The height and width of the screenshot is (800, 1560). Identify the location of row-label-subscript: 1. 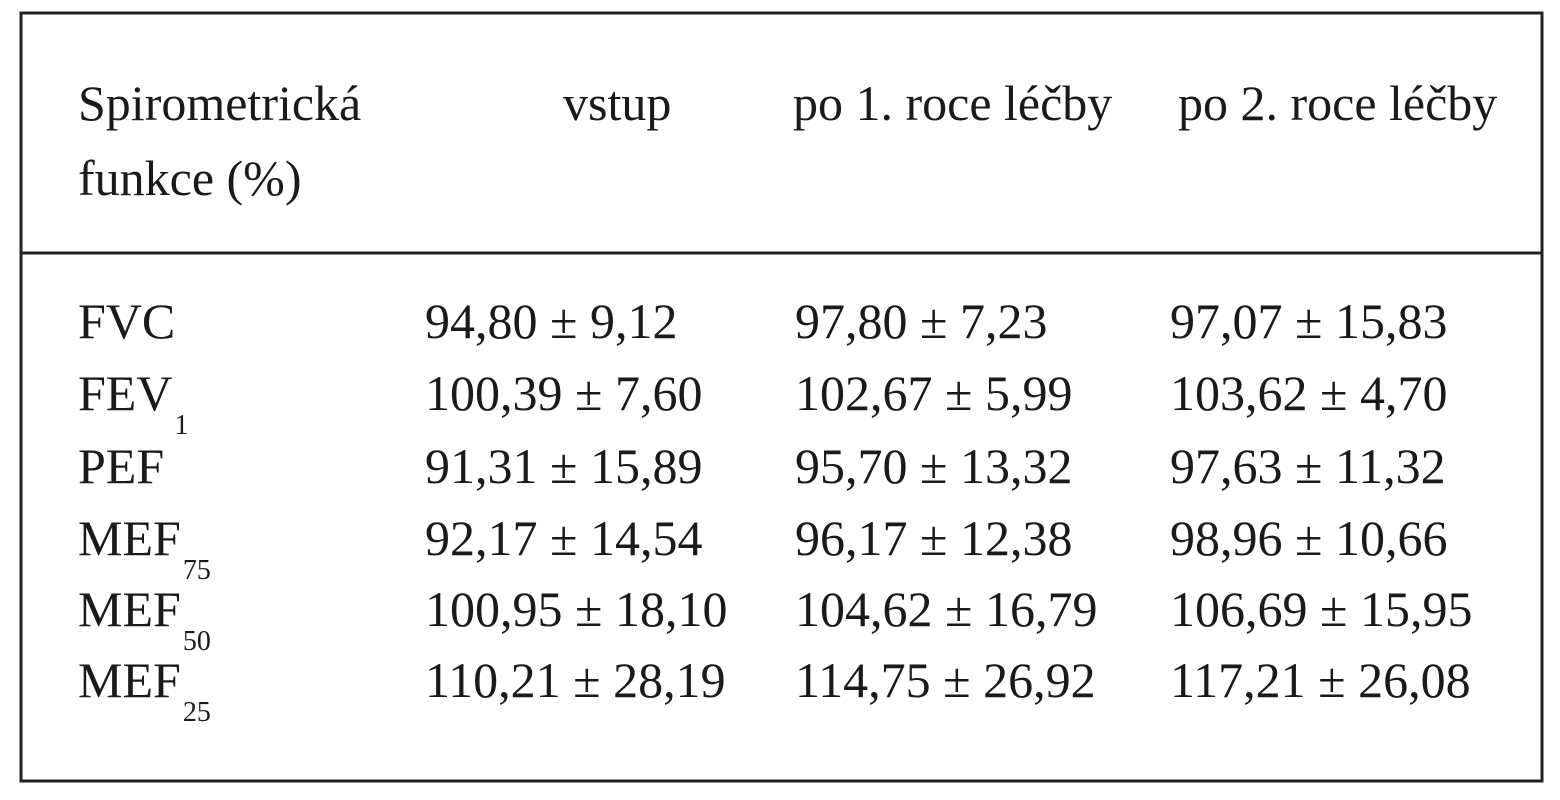
(181, 425).